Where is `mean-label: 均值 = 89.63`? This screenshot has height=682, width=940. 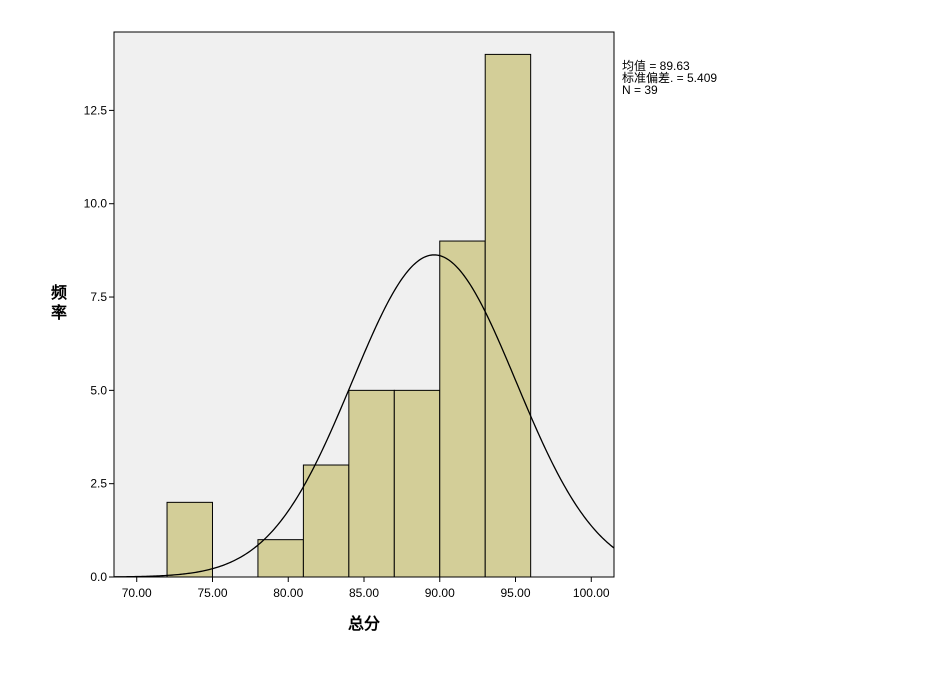 mean-label: 均值 = 89.63 is located at coordinates (656, 66).